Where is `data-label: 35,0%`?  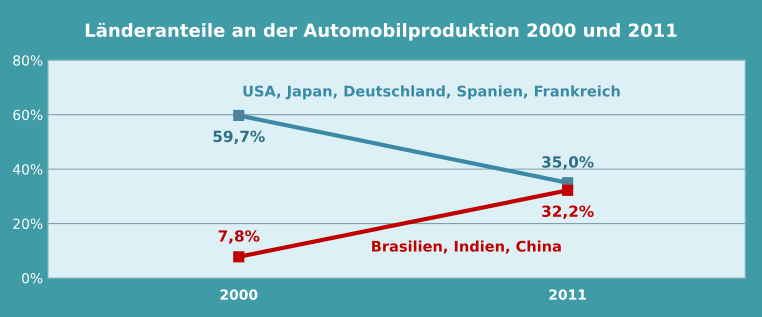
data-label: 35,0% is located at coordinates (568, 163).